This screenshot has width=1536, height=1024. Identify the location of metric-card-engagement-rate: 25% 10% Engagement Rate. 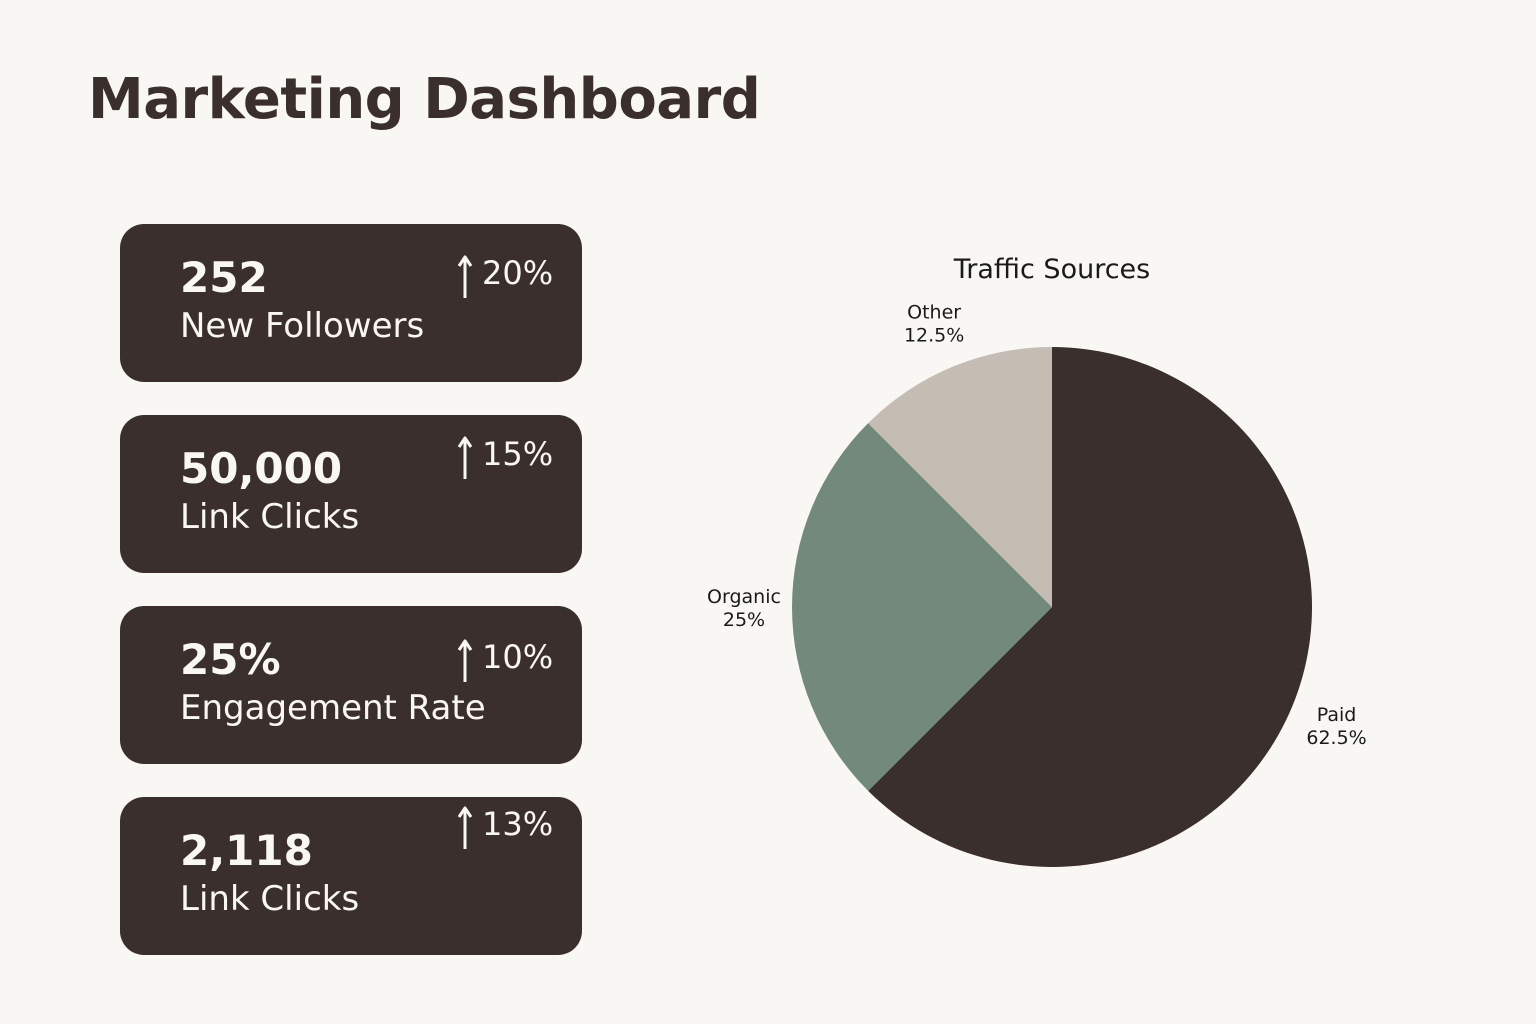
(351, 685).